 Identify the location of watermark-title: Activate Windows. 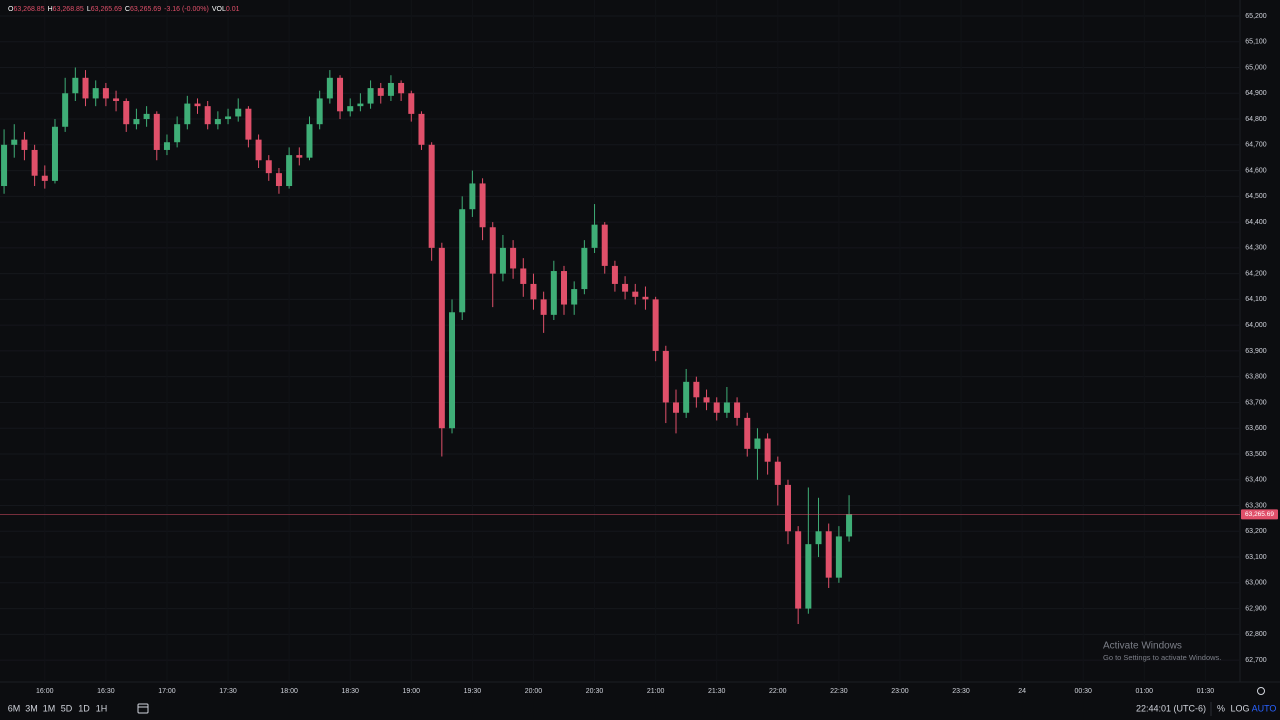
(1142, 646).